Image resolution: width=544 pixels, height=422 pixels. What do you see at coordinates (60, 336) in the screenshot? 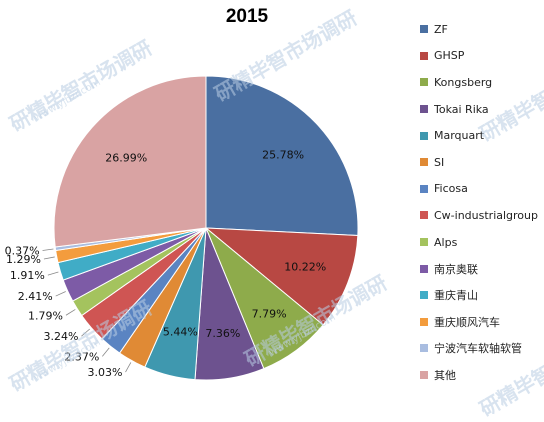
I see `data-label: 3.24%` at bounding box center [60, 336].